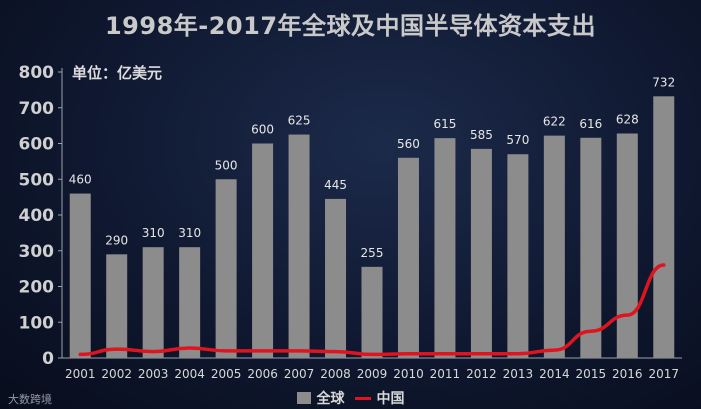  I want to click on bar-value-label: 570, so click(517, 140).